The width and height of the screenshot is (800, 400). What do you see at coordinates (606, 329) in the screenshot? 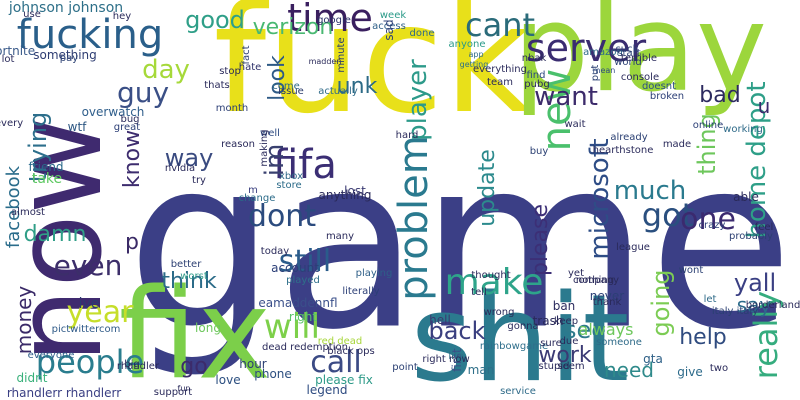
I see `word-always: always` at bounding box center [606, 329].